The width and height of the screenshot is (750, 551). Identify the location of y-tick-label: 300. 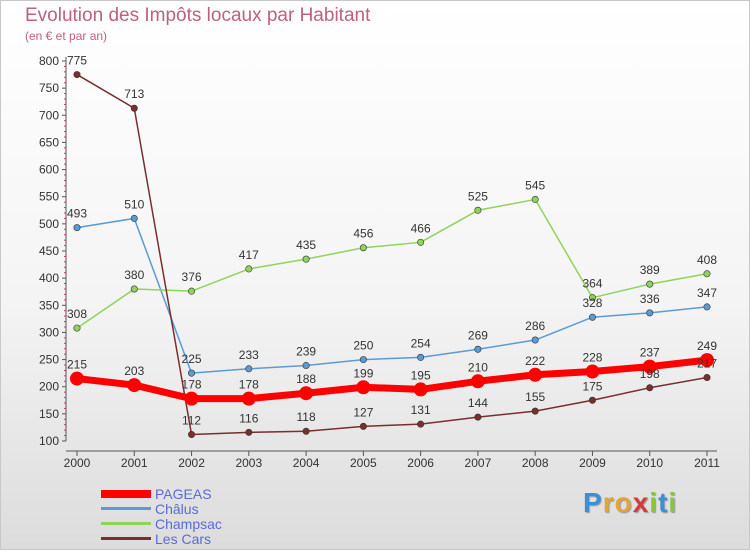
(49, 332).